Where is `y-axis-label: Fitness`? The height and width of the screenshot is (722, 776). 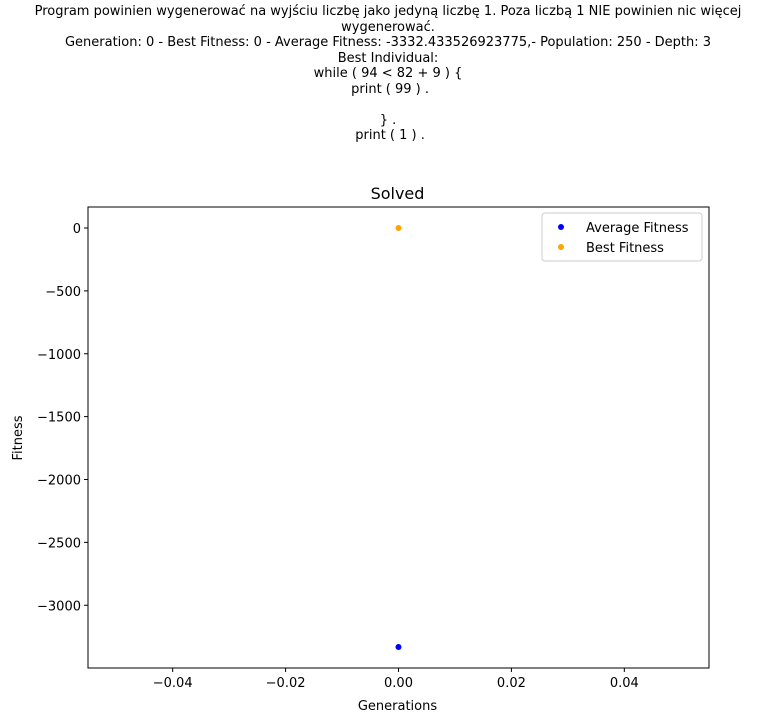
y-axis-label: Fitness is located at coordinates (18, 437).